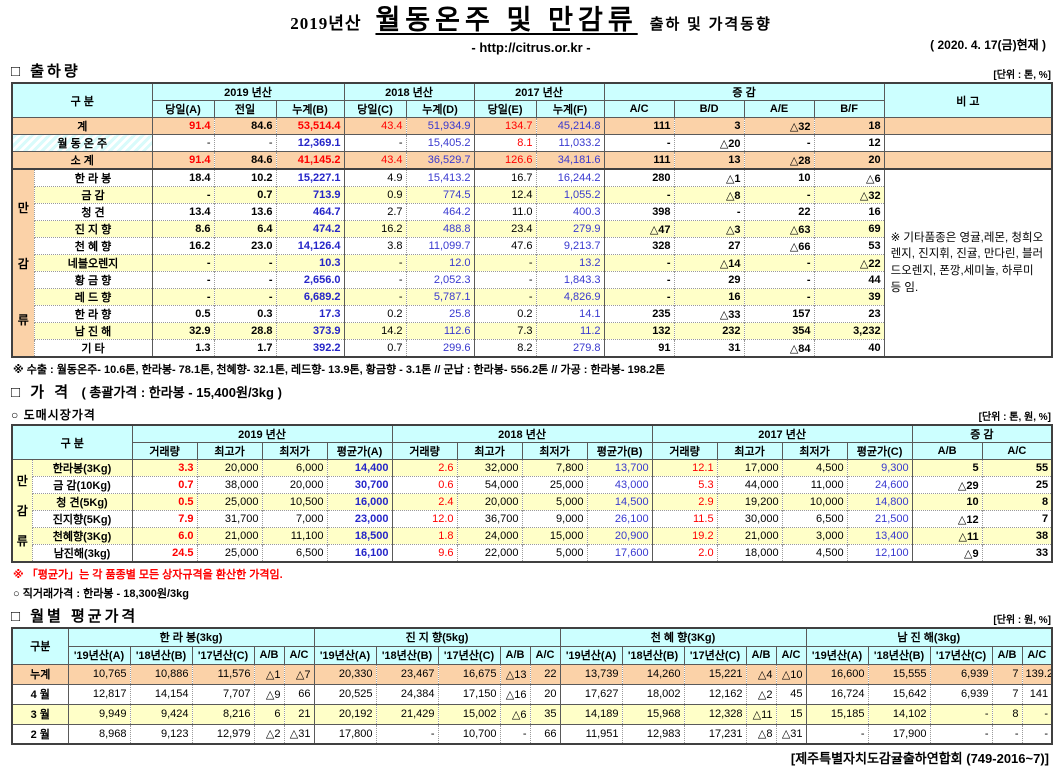 This screenshot has height=767, width=1062. What do you see at coordinates (570, 331) in the screenshot?
I see `cell: 11.2` at bounding box center [570, 331].